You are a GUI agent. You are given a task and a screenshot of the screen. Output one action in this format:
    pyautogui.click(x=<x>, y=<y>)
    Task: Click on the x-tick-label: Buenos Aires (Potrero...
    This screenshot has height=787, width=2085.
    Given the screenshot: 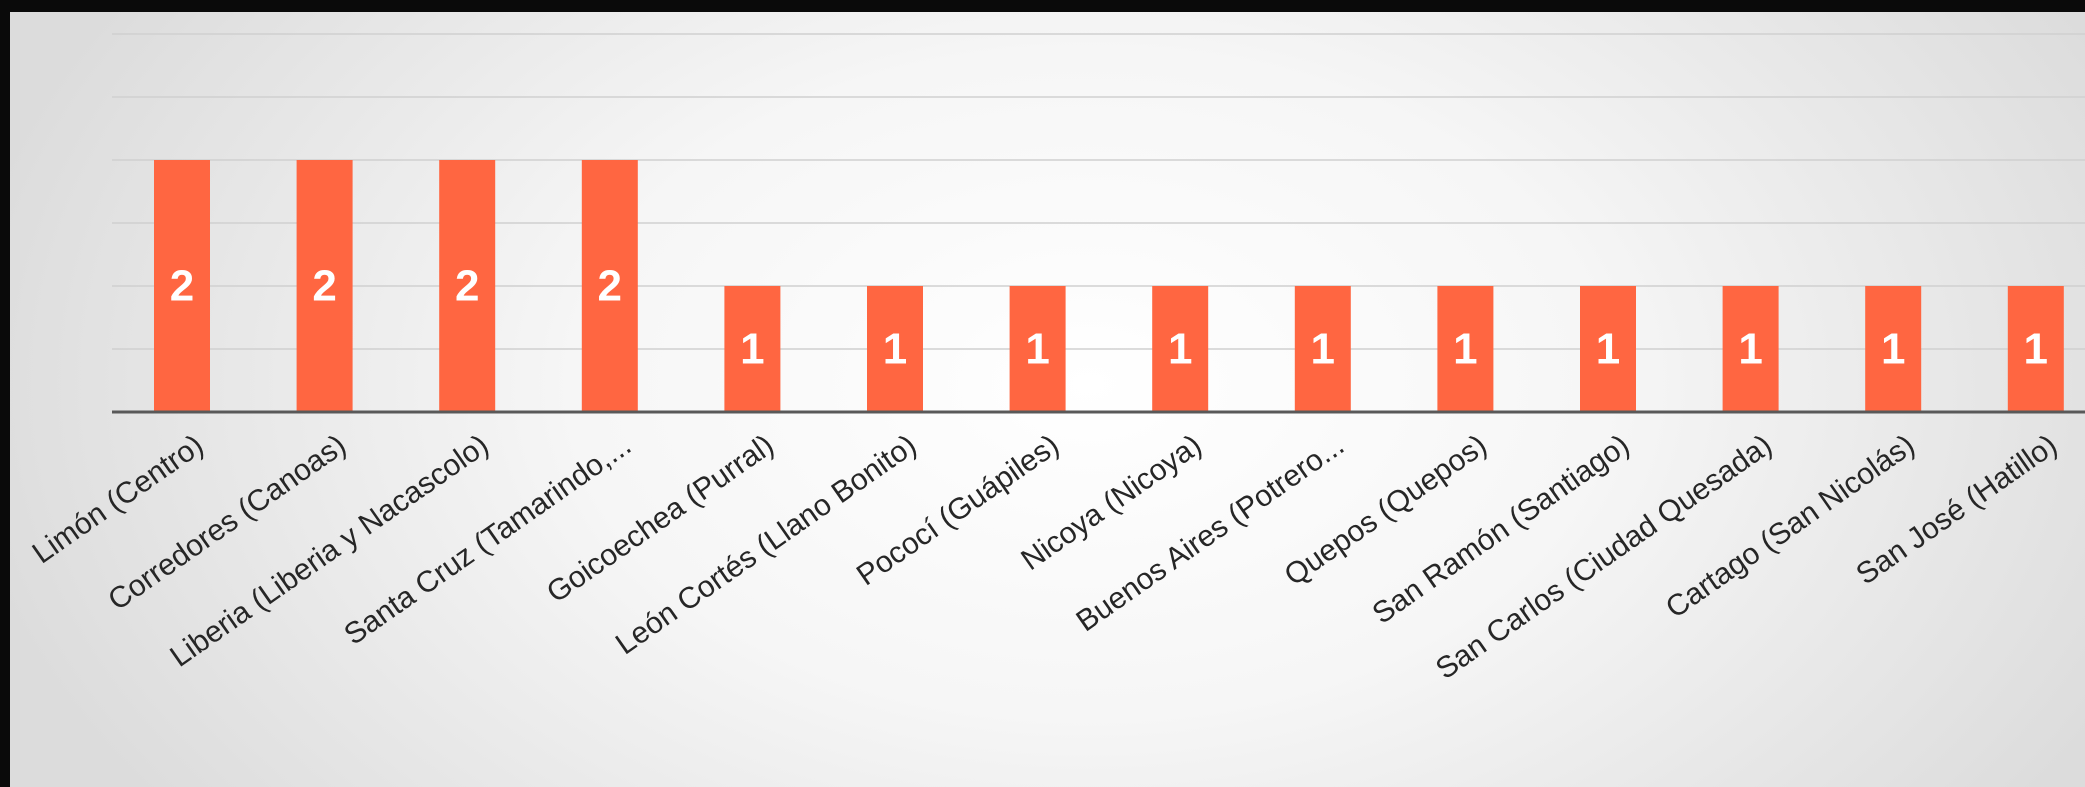 What is the action you would take?
    pyautogui.click(x=1210, y=533)
    